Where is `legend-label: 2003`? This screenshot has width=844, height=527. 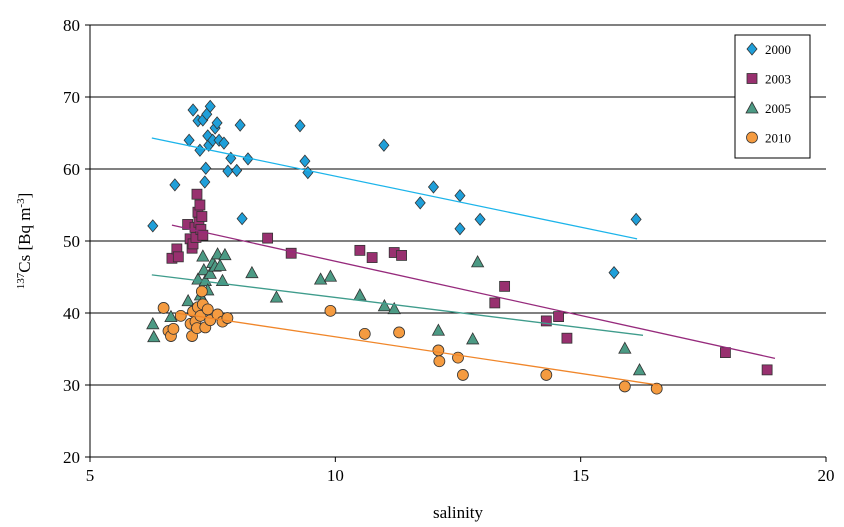
legend-label: 2003 is located at coordinates (778, 79).